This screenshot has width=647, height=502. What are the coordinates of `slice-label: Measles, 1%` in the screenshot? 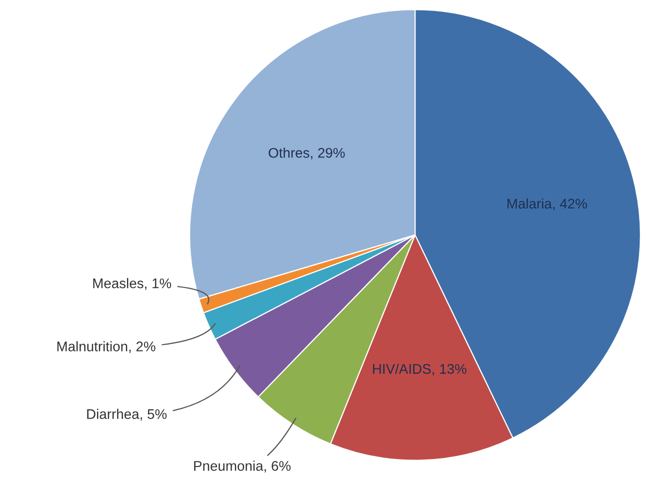 It's located at (132, 284).